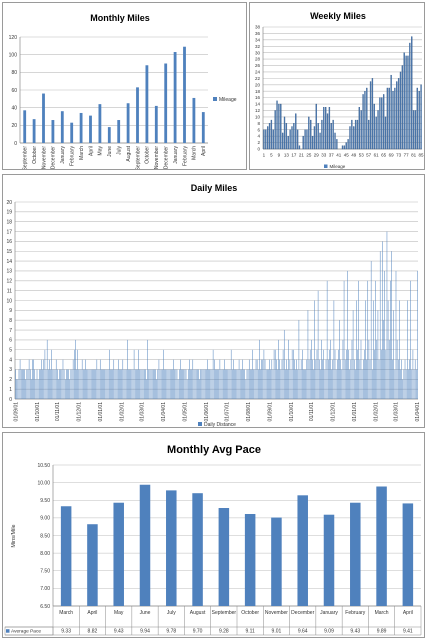  I want to click on y-tick-label: 8.00, so click(45, 554).